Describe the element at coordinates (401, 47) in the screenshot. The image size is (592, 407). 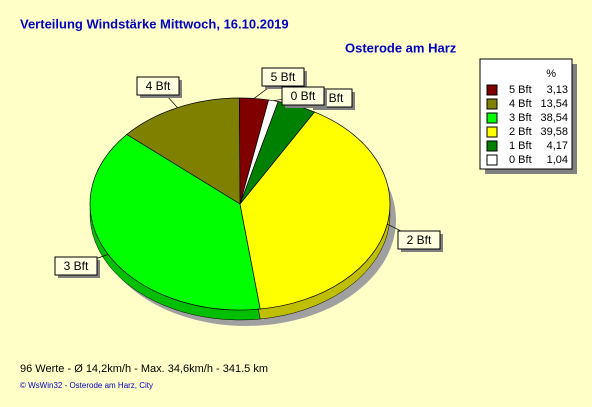
I see `chart-subtitle: Osterode am Harz` at that location.